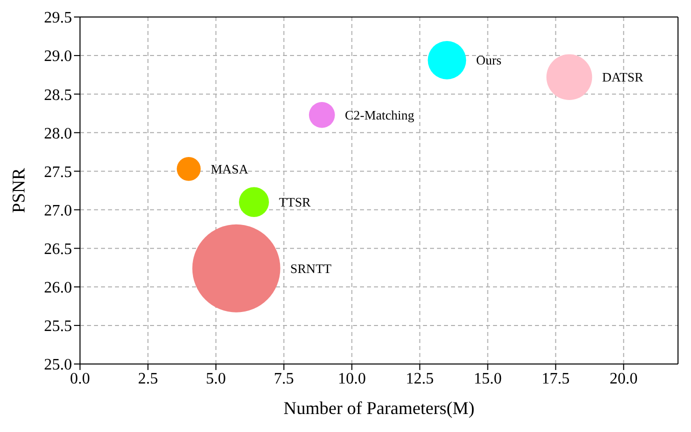 This screenshot has height=432, width=691. What do you see at coordinates (379, 408) in the screenshot?
I see `x-axis-title: Number of Parameters(M)` at bounding box center [379, 408].